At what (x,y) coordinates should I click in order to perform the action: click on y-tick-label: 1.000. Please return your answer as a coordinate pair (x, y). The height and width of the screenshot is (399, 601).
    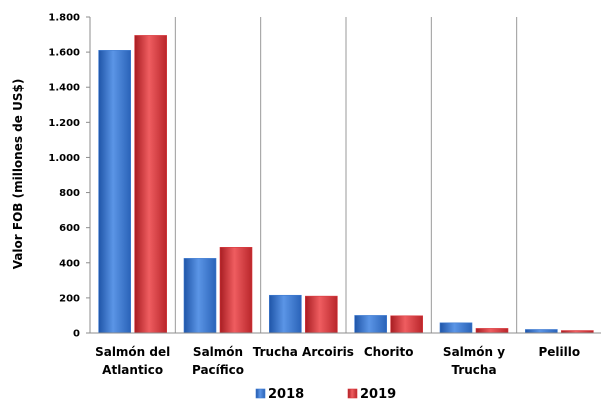
    Looking at the image, I should click on (64, 158).